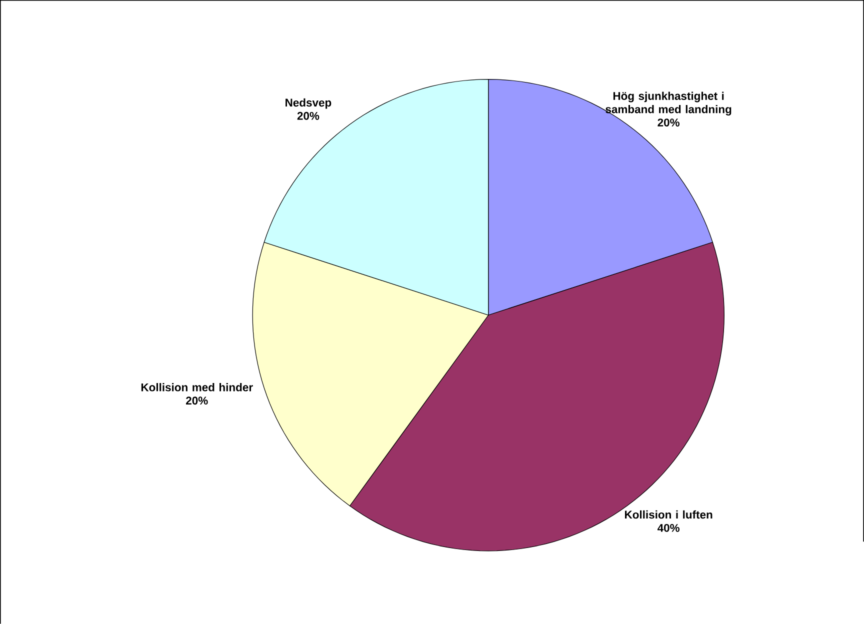 The height and width of the screenshot is (624, 864). What do you see at coordinates (669, 104) in the screenshot?
I see `slice-label: Hög sjunkhastighet i samband med landning` at bounding box center [669, 104].